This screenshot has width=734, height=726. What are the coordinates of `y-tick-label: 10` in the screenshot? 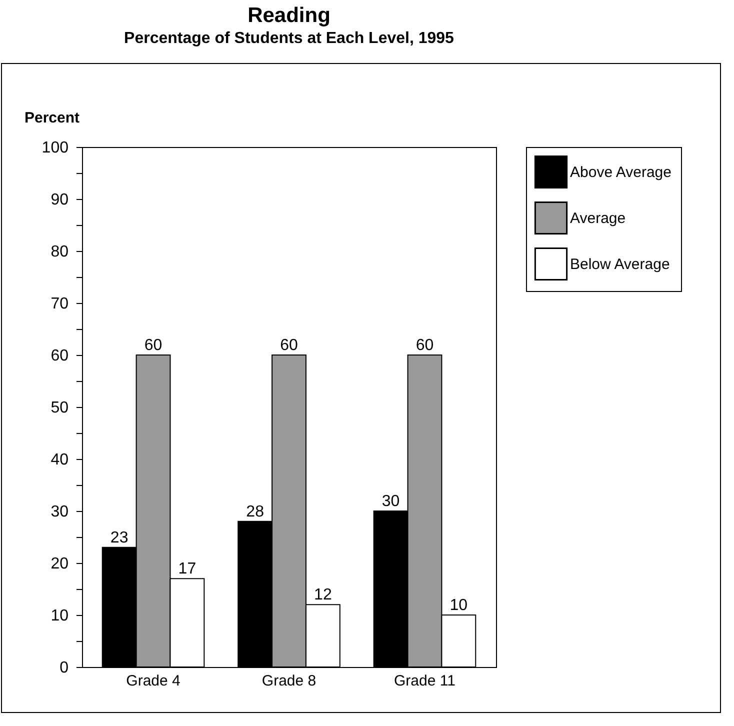 It's located at (59, 616).